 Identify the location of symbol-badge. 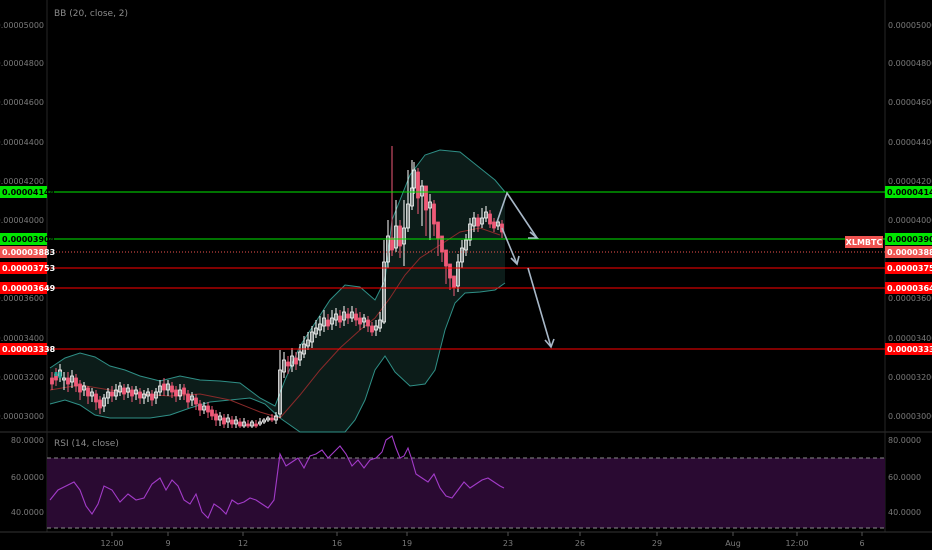
(864, 242).